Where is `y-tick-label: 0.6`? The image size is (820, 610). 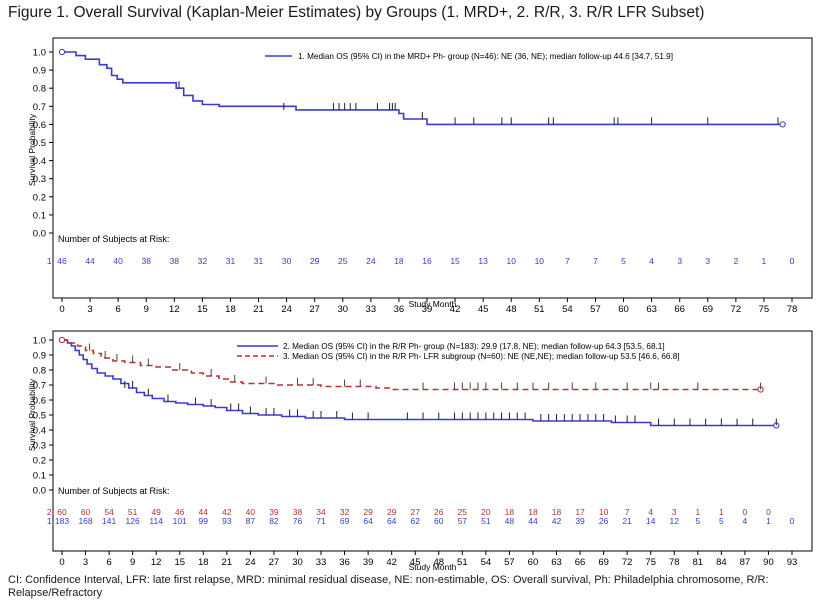
y-tick-label: 0.6 is located at coordinates (39, 401).